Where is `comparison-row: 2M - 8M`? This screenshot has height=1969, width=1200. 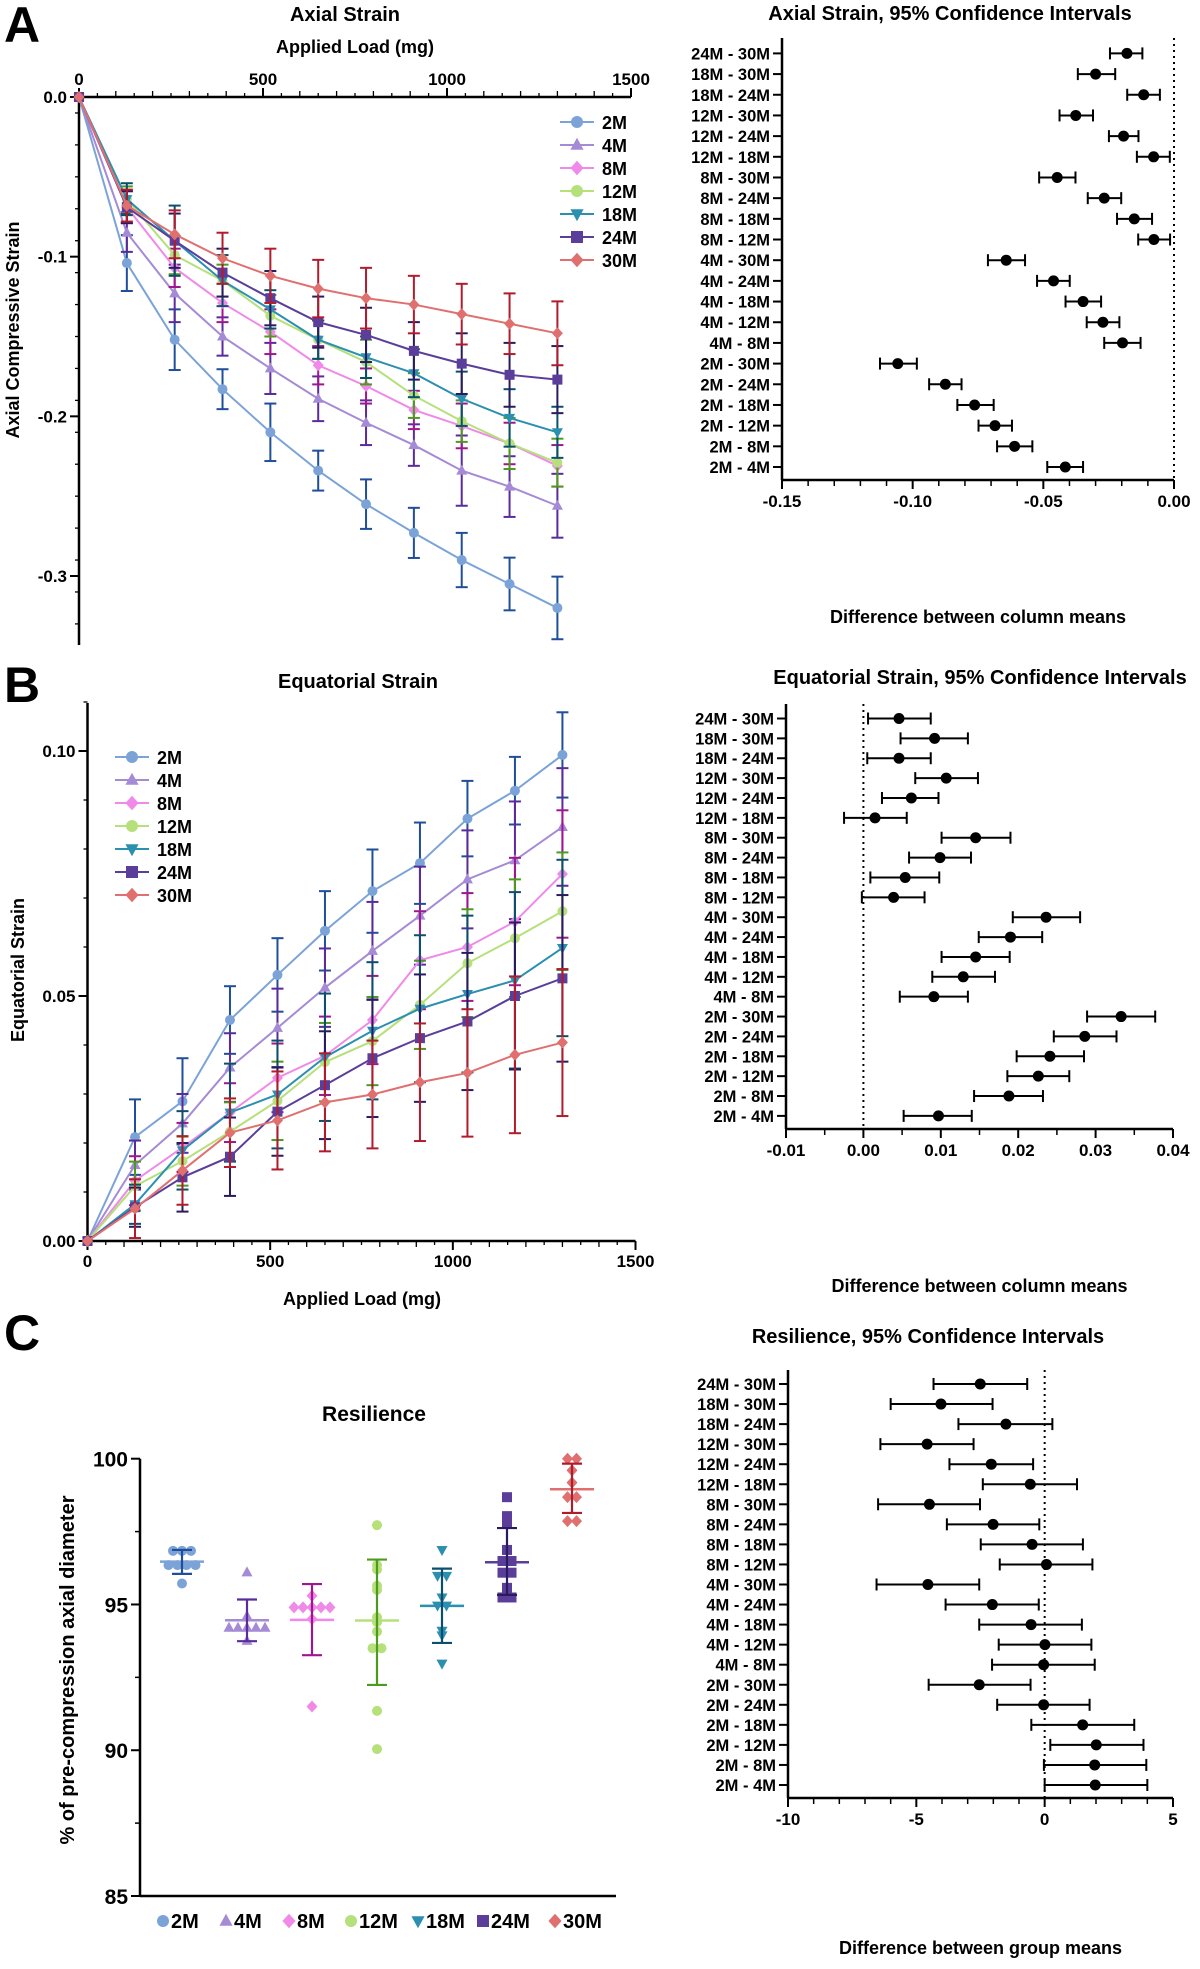 comparison-row: 2M - 8M is located at coordinates (931, 1766).